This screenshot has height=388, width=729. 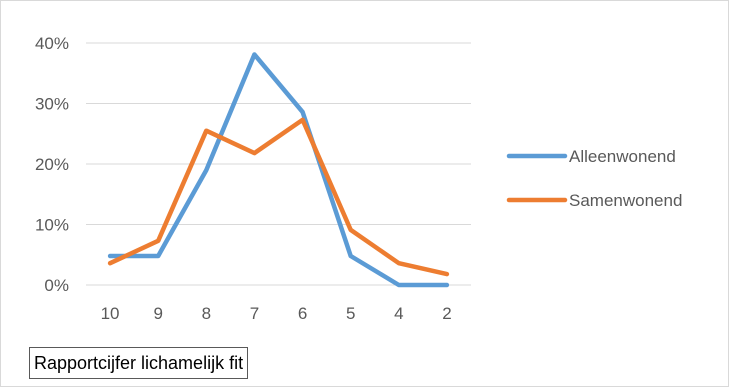 What do you see at coordinates (398, 313) in the screenshot?
I see `x-tick-label: 4` at bounding box center [398, 313].